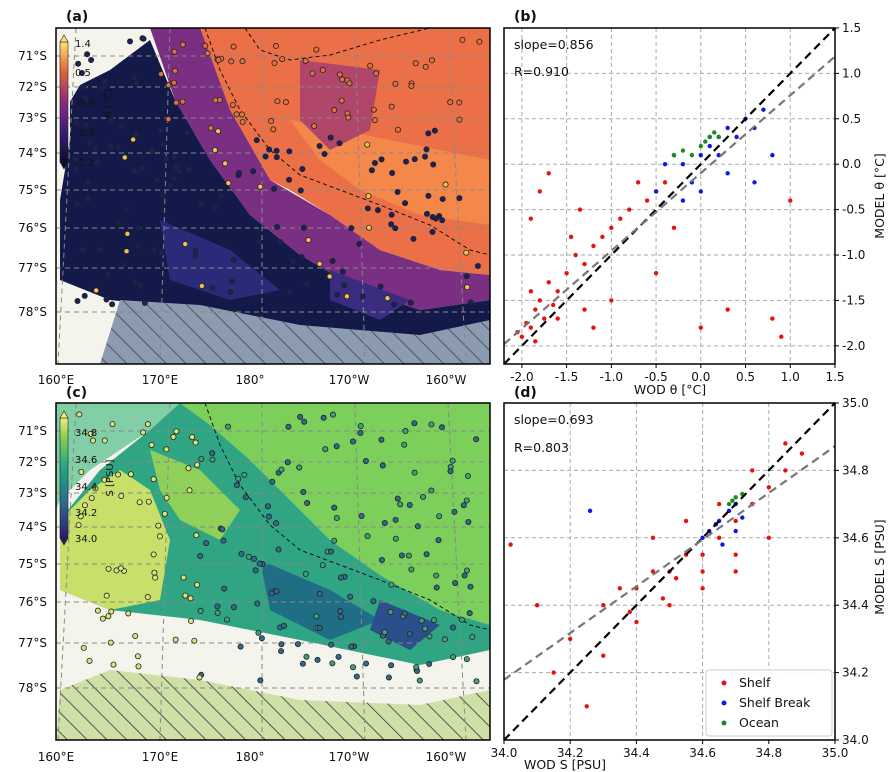  What do you see at coordinates (32, 493) in the screenshot?
I see `lat-tick: 73°S` at bounding box center [32, 493].